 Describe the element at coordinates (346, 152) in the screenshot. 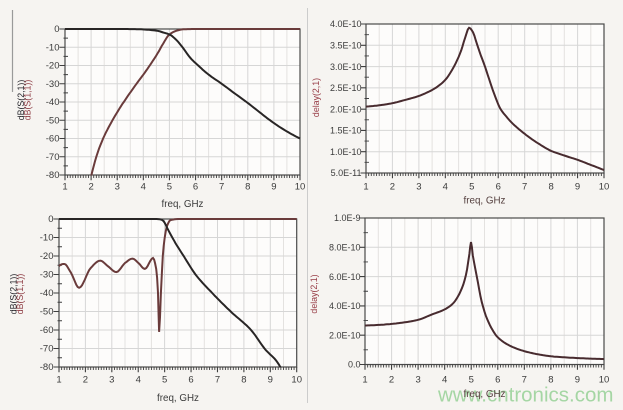

I see `svg-text: 1.0E-10` at that location.